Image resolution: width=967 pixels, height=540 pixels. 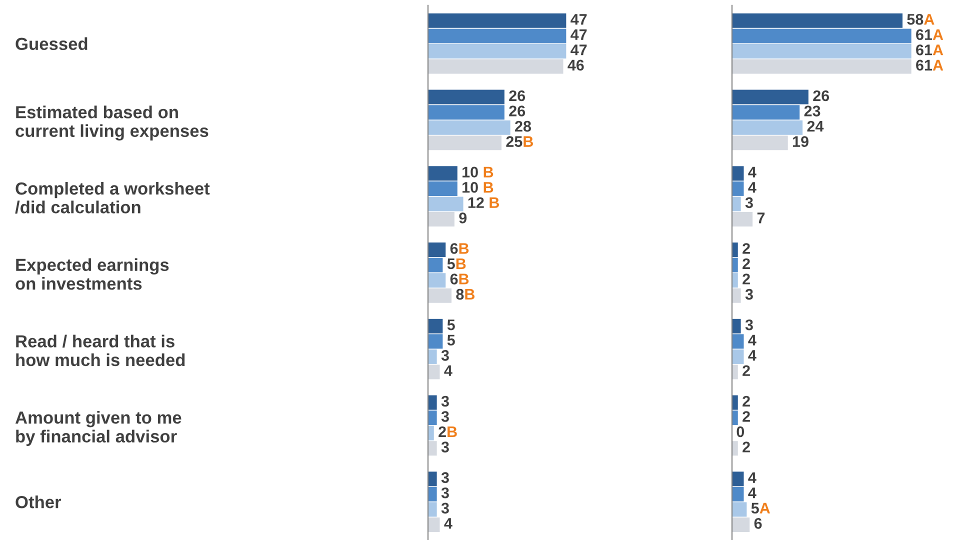 I want to click on data-label: 7, so click(x=761, y=218).